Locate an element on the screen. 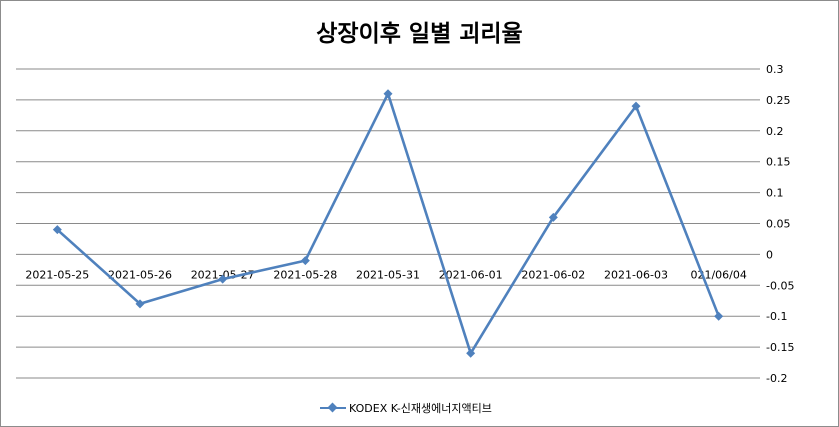 The width and height of the screenshot is (839, 427). y-tick-label: -0.15 is located at coordinates (780, 347).